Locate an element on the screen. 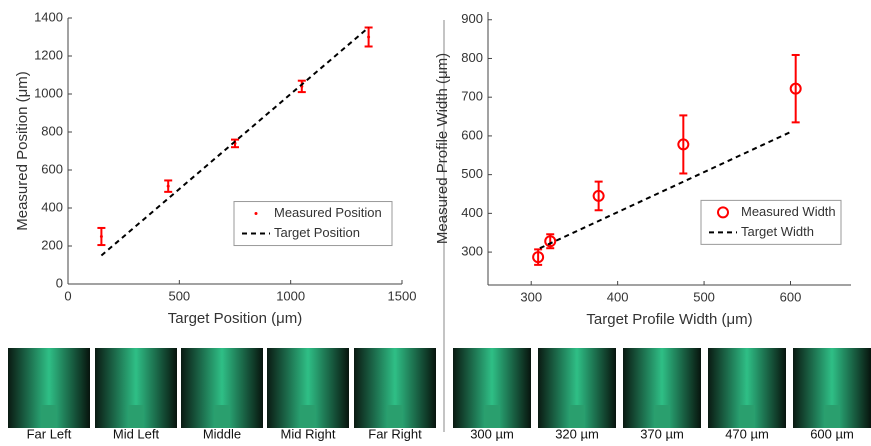 This screenshot has height=446, width=871. target-line is located at coordinates (665, 190).